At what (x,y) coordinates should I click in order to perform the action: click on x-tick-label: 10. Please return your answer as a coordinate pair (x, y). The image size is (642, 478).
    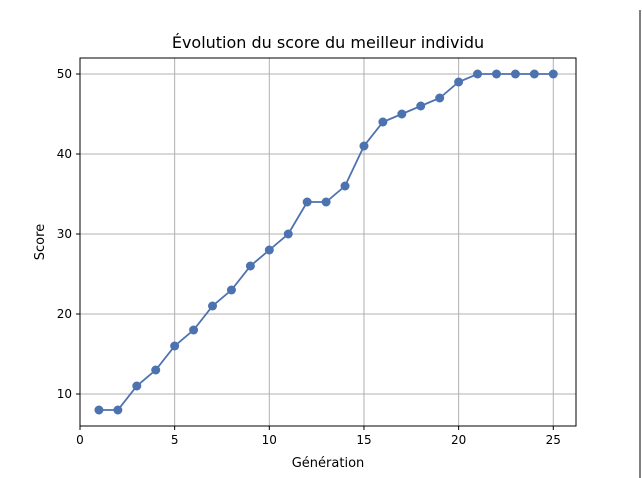
    Looking at the image, I should click on (269, 440).